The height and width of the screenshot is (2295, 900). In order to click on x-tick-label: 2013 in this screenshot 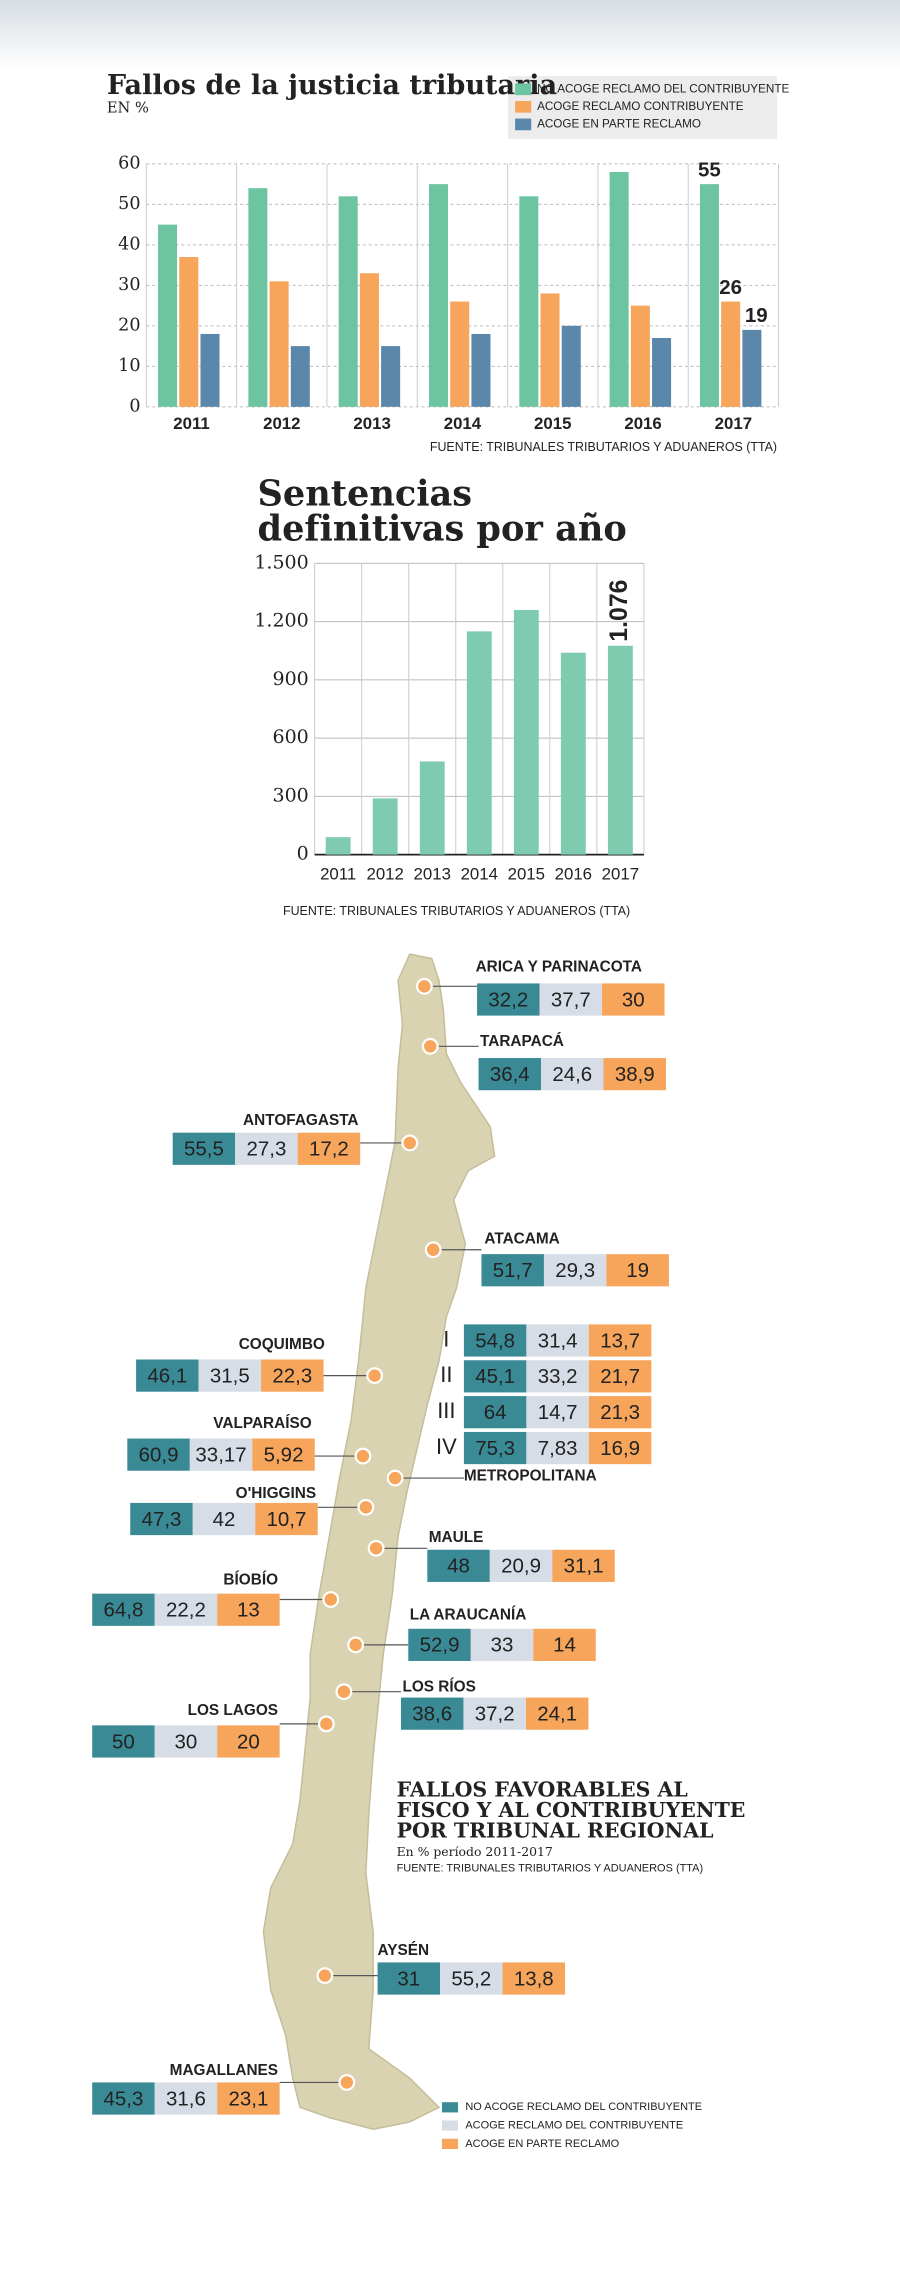, I will do `click(371, 423)`.